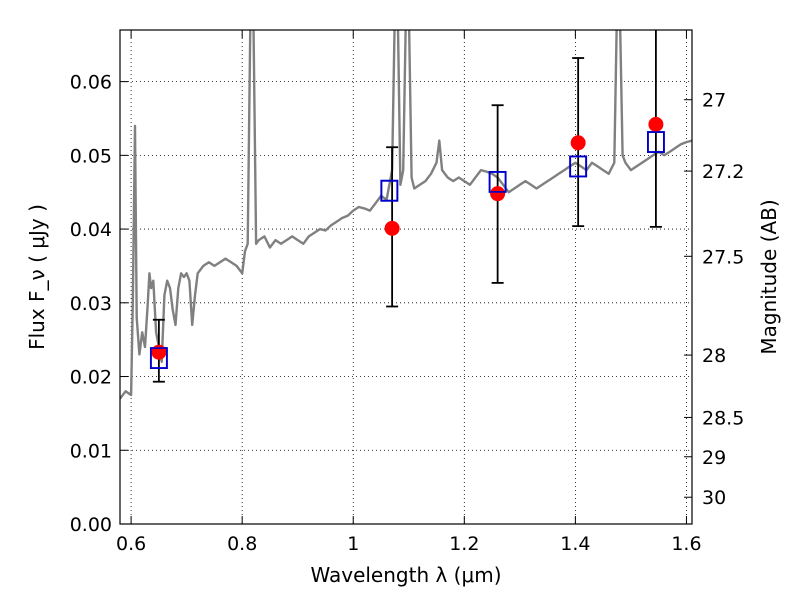  What do you see at coordinates (91, 525) in the screenshot?
I see `y-tick-label: 0.00` at bounding box center [91, 525].